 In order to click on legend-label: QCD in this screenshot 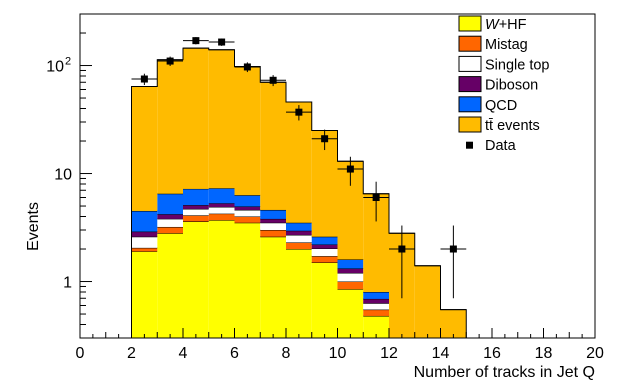, I will do `click(501, 106)`.